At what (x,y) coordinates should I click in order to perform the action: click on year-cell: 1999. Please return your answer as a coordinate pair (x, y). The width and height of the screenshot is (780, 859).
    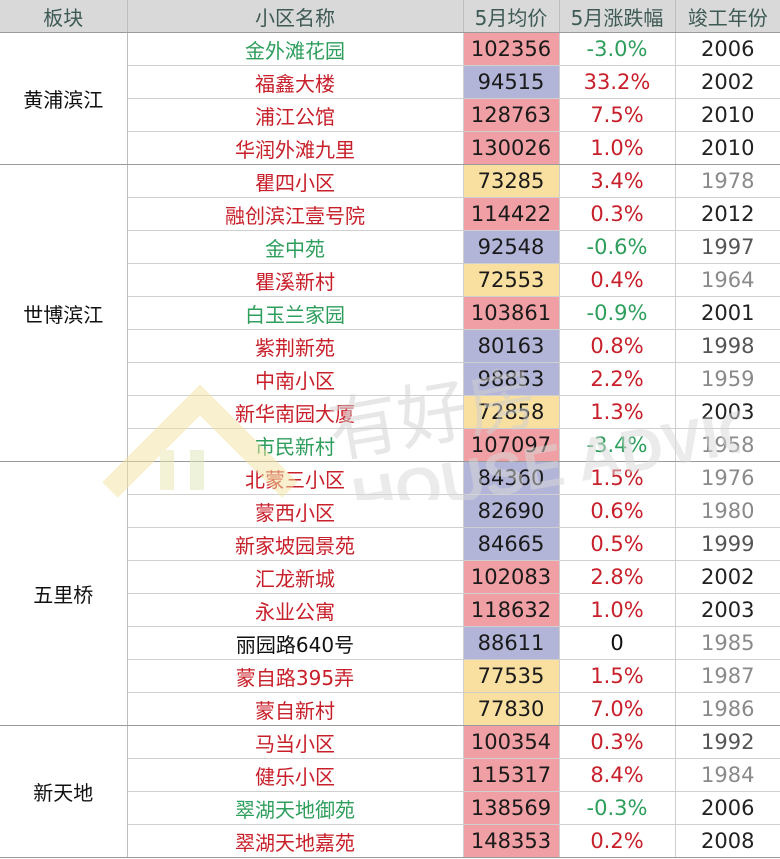
    Looking at the image, I should click on (727, 544).